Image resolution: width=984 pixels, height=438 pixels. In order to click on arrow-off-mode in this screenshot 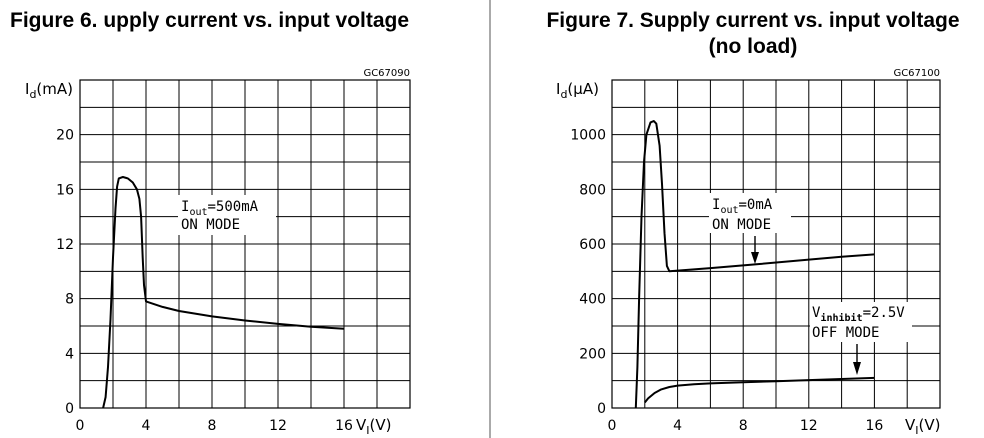, I will do `click(857, 359)`.